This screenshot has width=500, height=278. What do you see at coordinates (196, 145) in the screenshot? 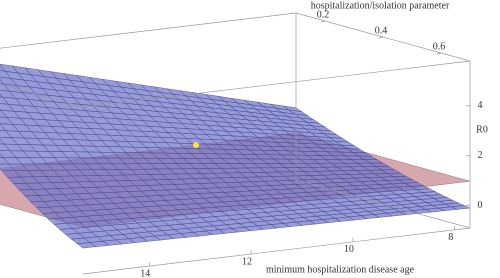
I see `marker-point` at bounding box center [196, 145].